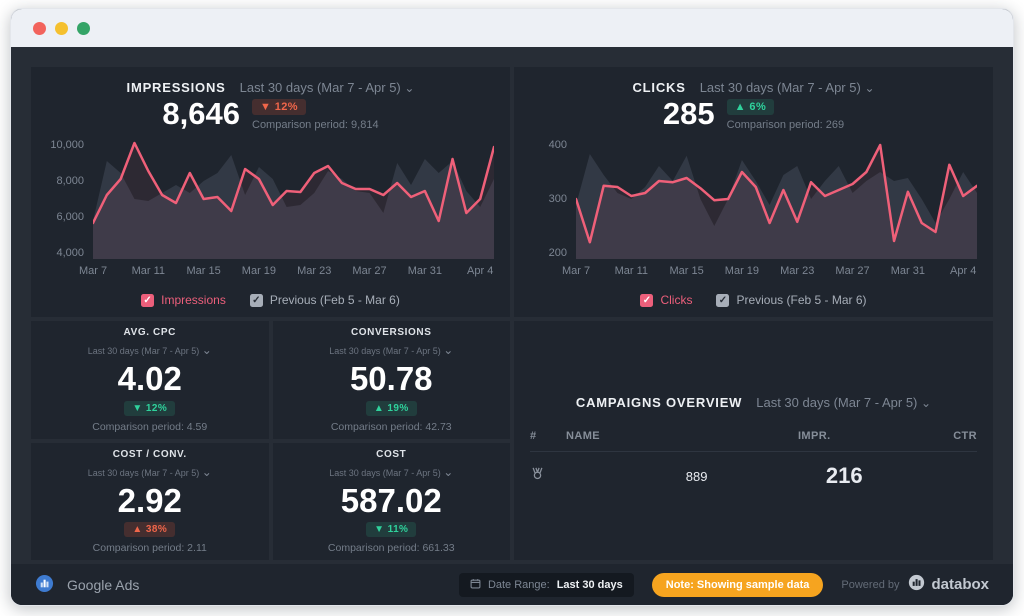 Image resolution: width=1024 pixels, height=616 pixels. I want to click on y-tick-label: 4,000, so click(70, 253).